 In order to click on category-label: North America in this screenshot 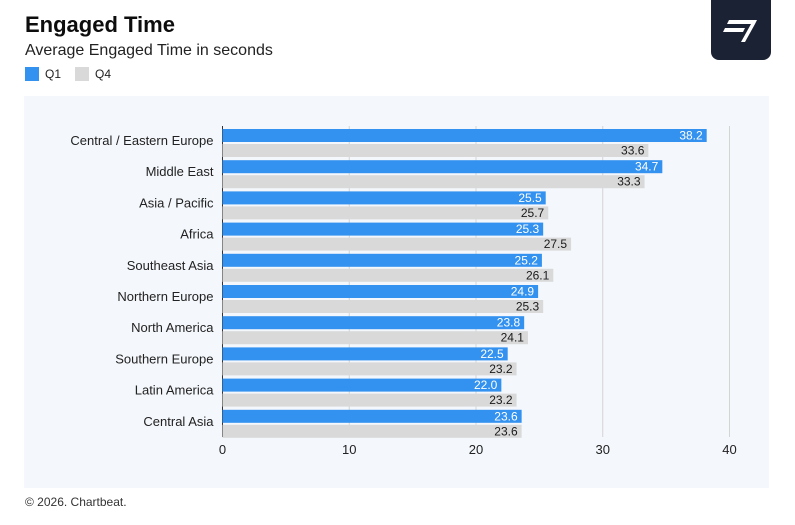, I will do `click(172, 327)`.